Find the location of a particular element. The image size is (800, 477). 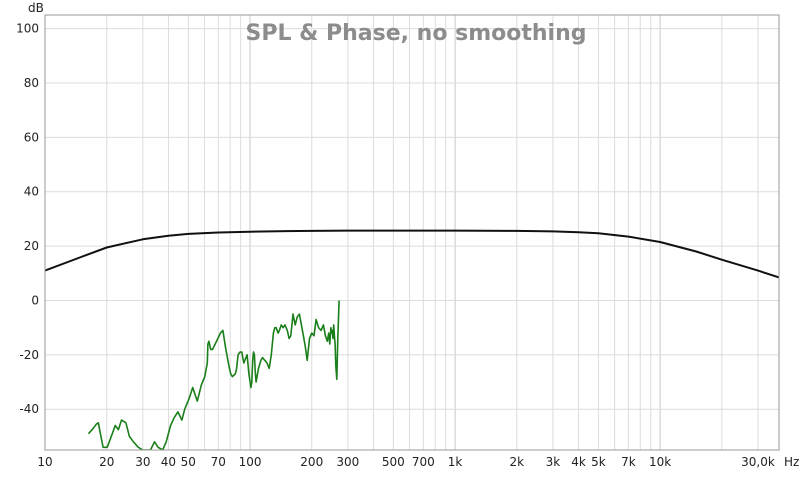

x-tick-label: 300 is located at coordinates (347, 462).